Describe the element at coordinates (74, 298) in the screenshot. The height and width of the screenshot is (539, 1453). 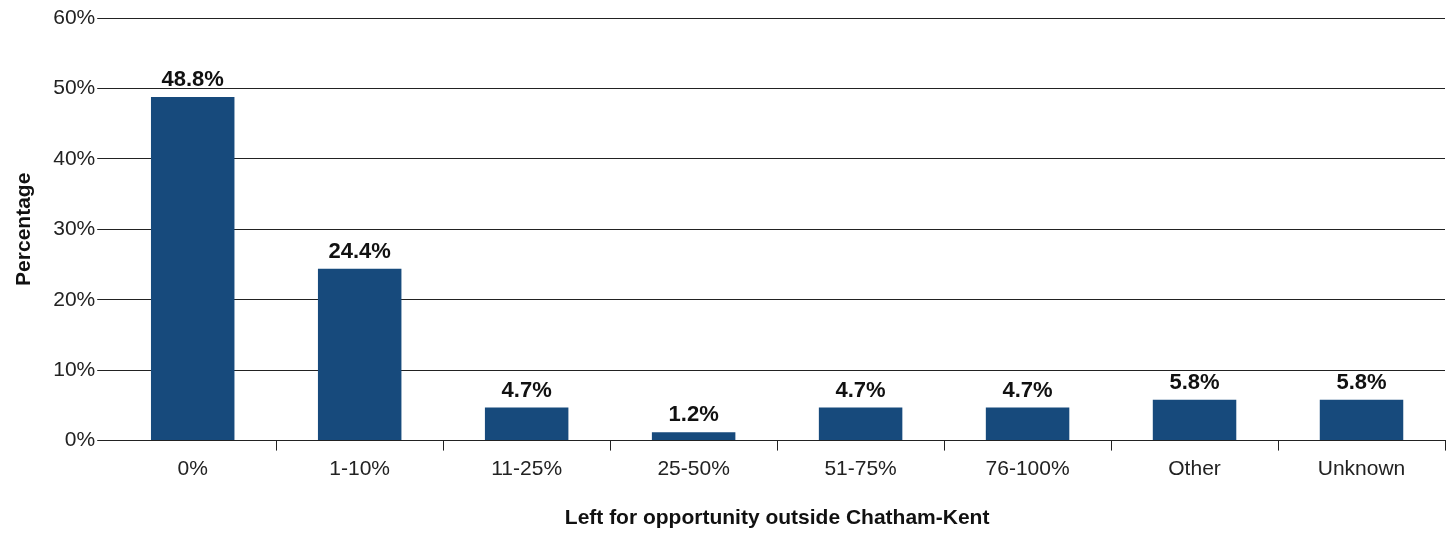
I see `y-tick-label: 20%` at that location.